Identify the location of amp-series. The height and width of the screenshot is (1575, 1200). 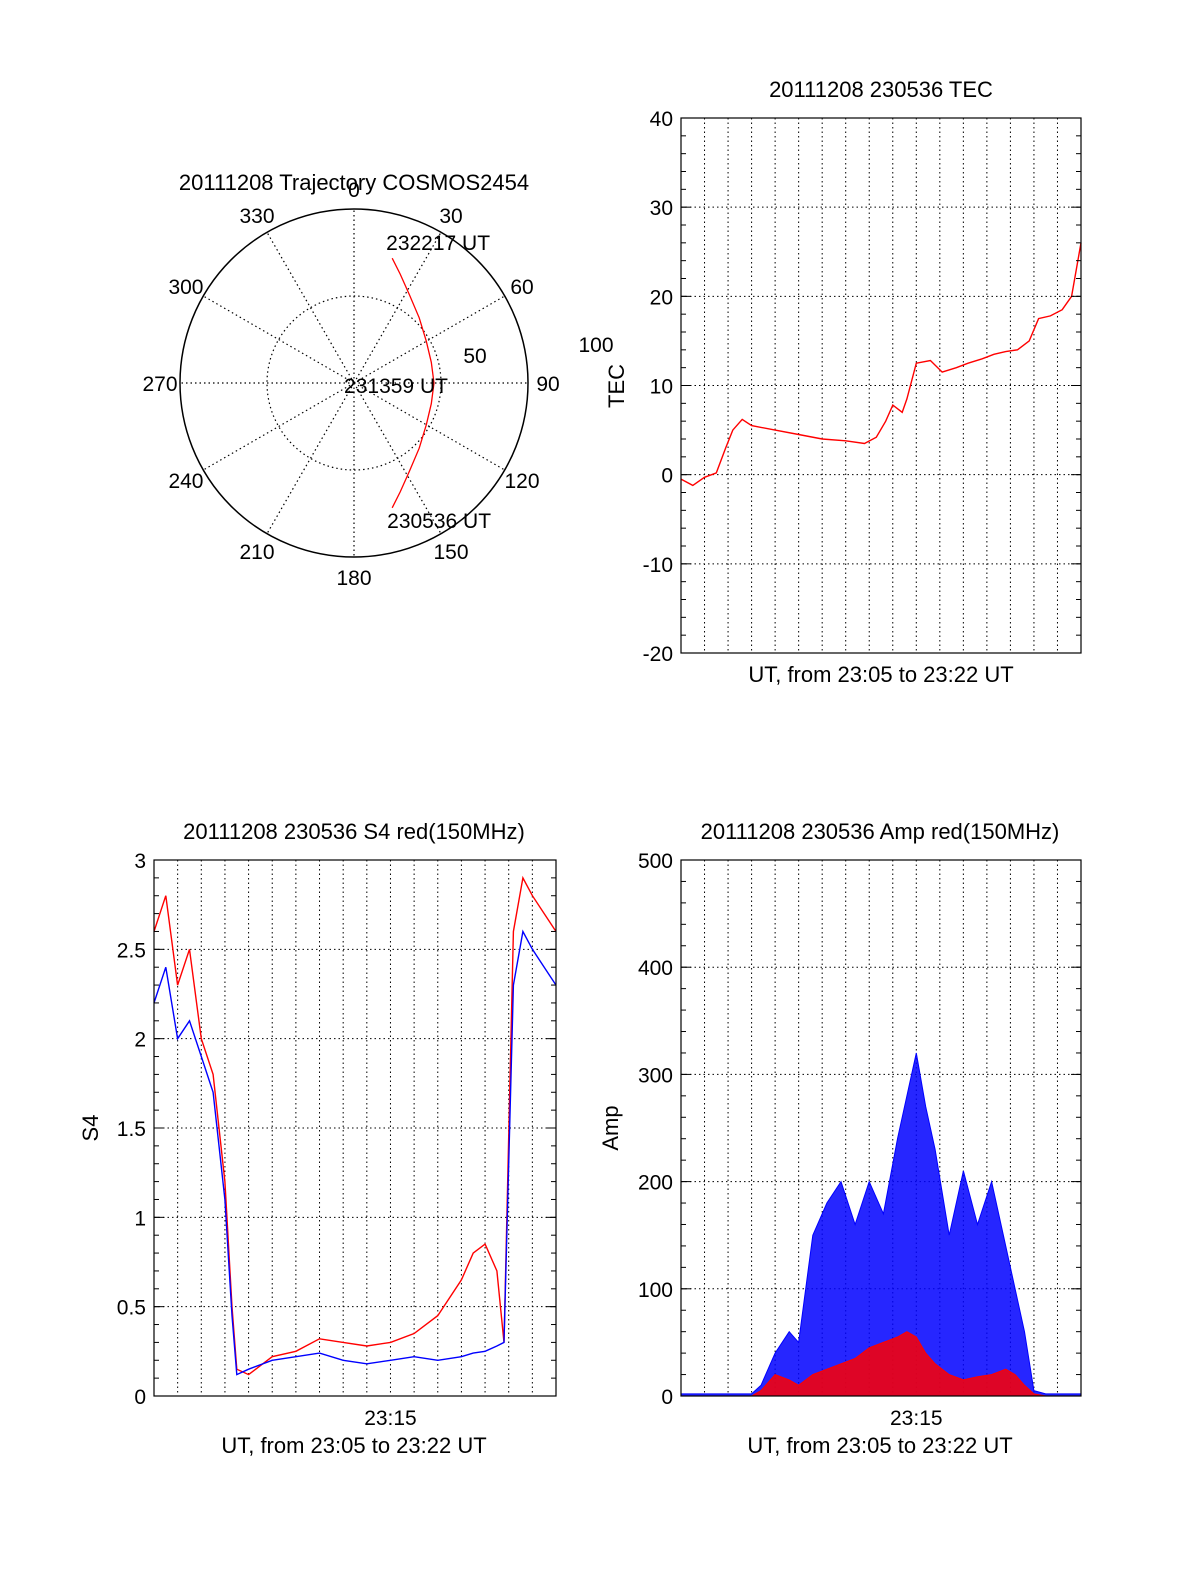
(881, 1224).